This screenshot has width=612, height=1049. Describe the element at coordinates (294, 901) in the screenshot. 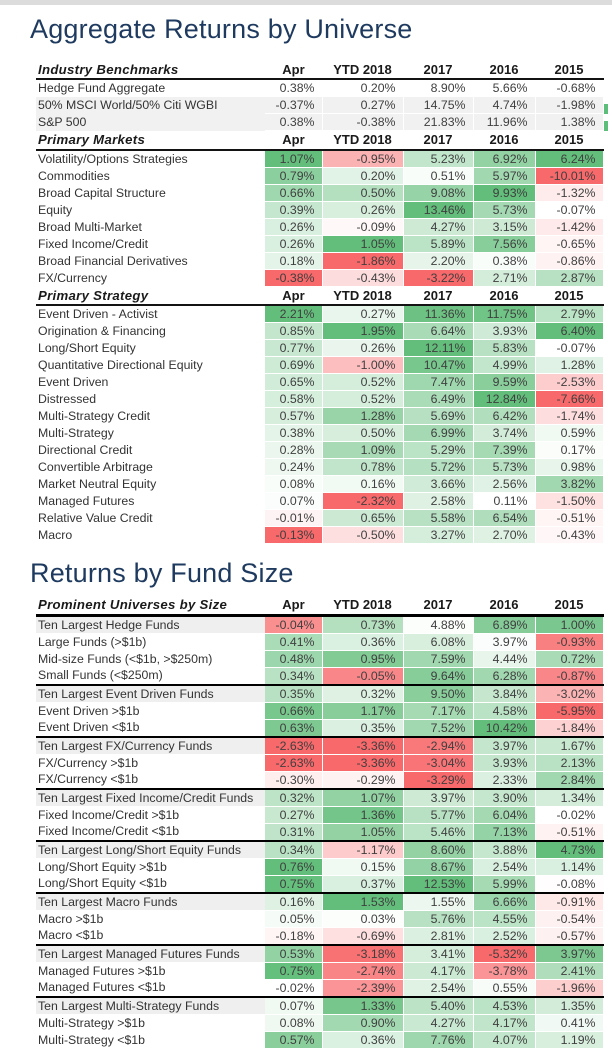

I see `value-cell: 0.16%` at that location.